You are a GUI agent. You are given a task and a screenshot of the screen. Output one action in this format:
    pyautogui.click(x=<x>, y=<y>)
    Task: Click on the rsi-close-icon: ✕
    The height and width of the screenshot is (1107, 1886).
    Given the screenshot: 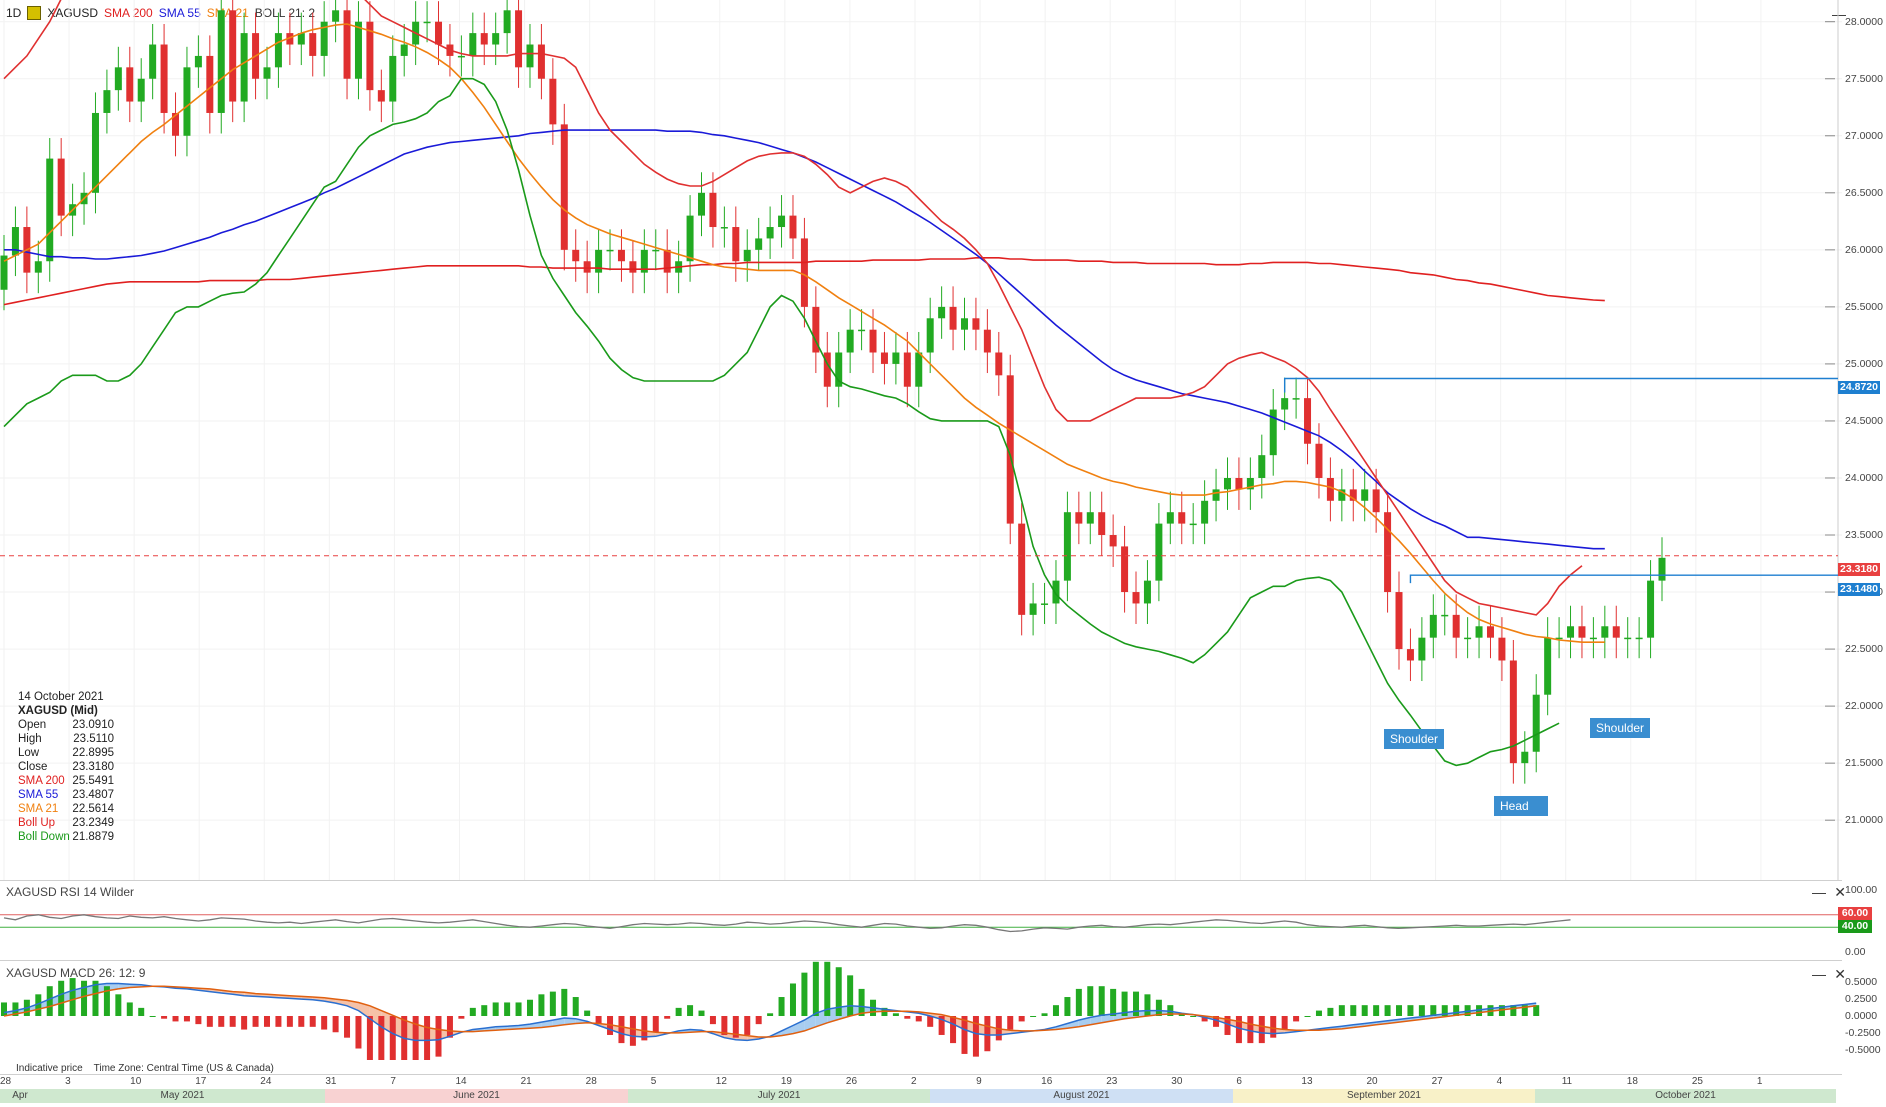 What is the action you would take?
    pyautogui.click(x=1840, y=892)
    